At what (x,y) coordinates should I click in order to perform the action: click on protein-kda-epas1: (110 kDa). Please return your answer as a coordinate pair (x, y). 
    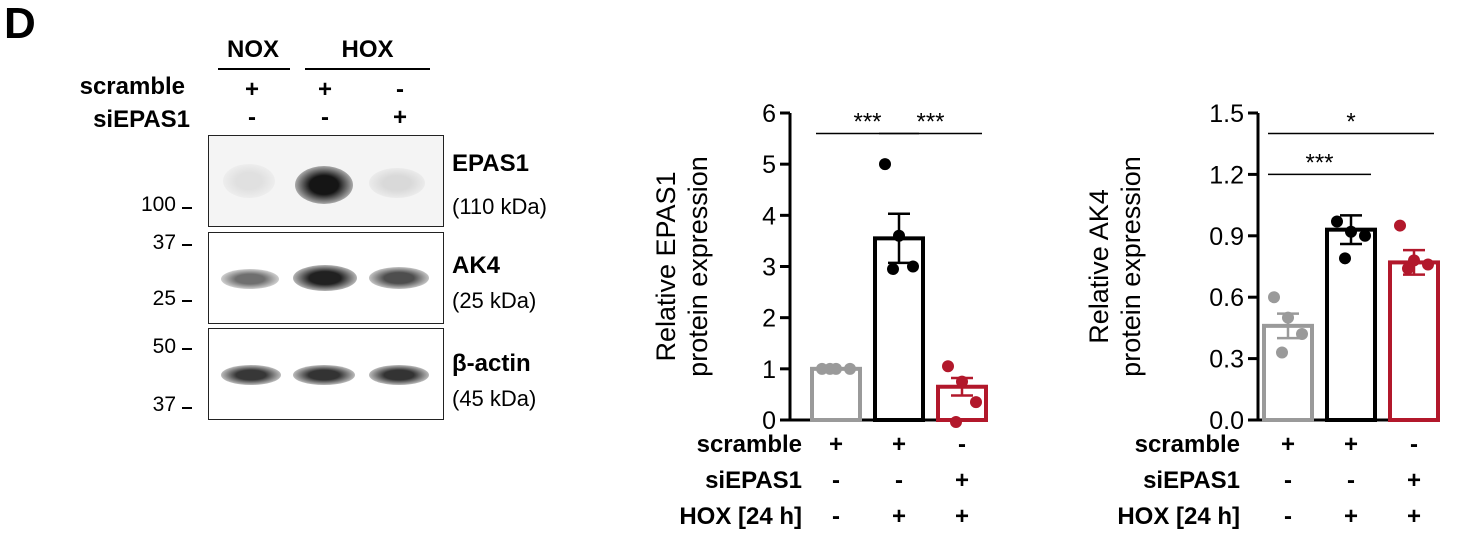
    Looking at the image, I should click on (499, 206).